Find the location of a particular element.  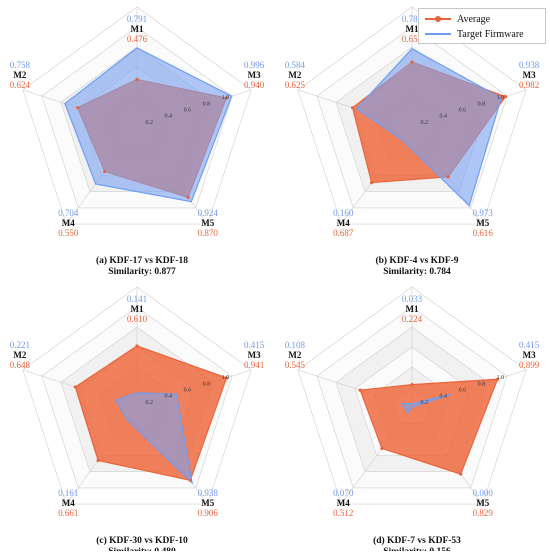

axis-average-value: 0.610 is located at coordinates (137, 319).